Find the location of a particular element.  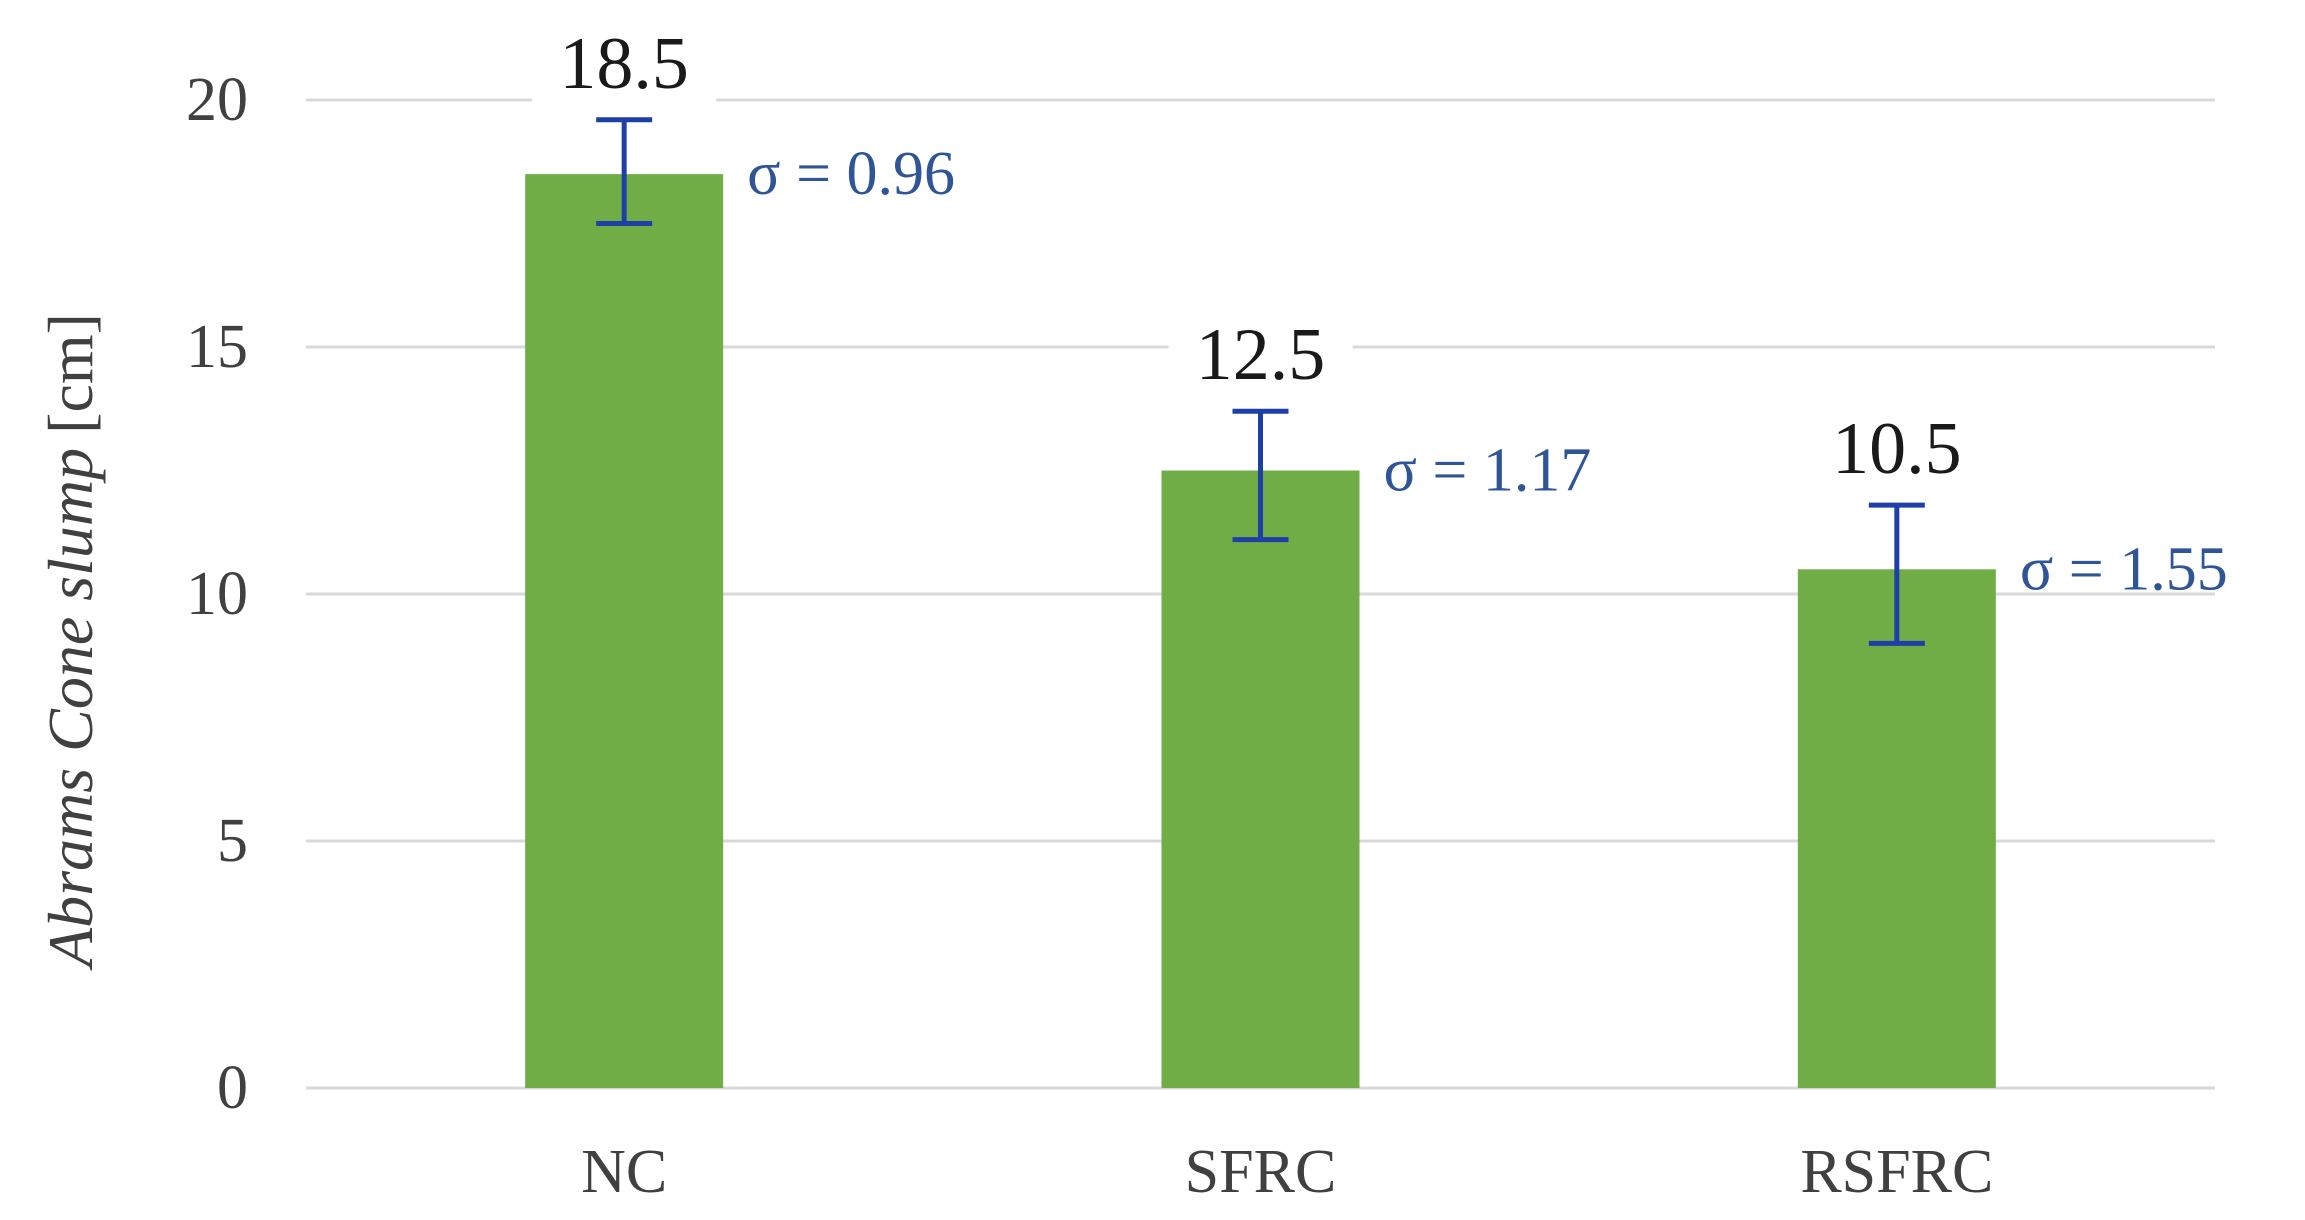

y-axis-ticks: 0 5 10 15 20 is located at coordinates (217, 594).